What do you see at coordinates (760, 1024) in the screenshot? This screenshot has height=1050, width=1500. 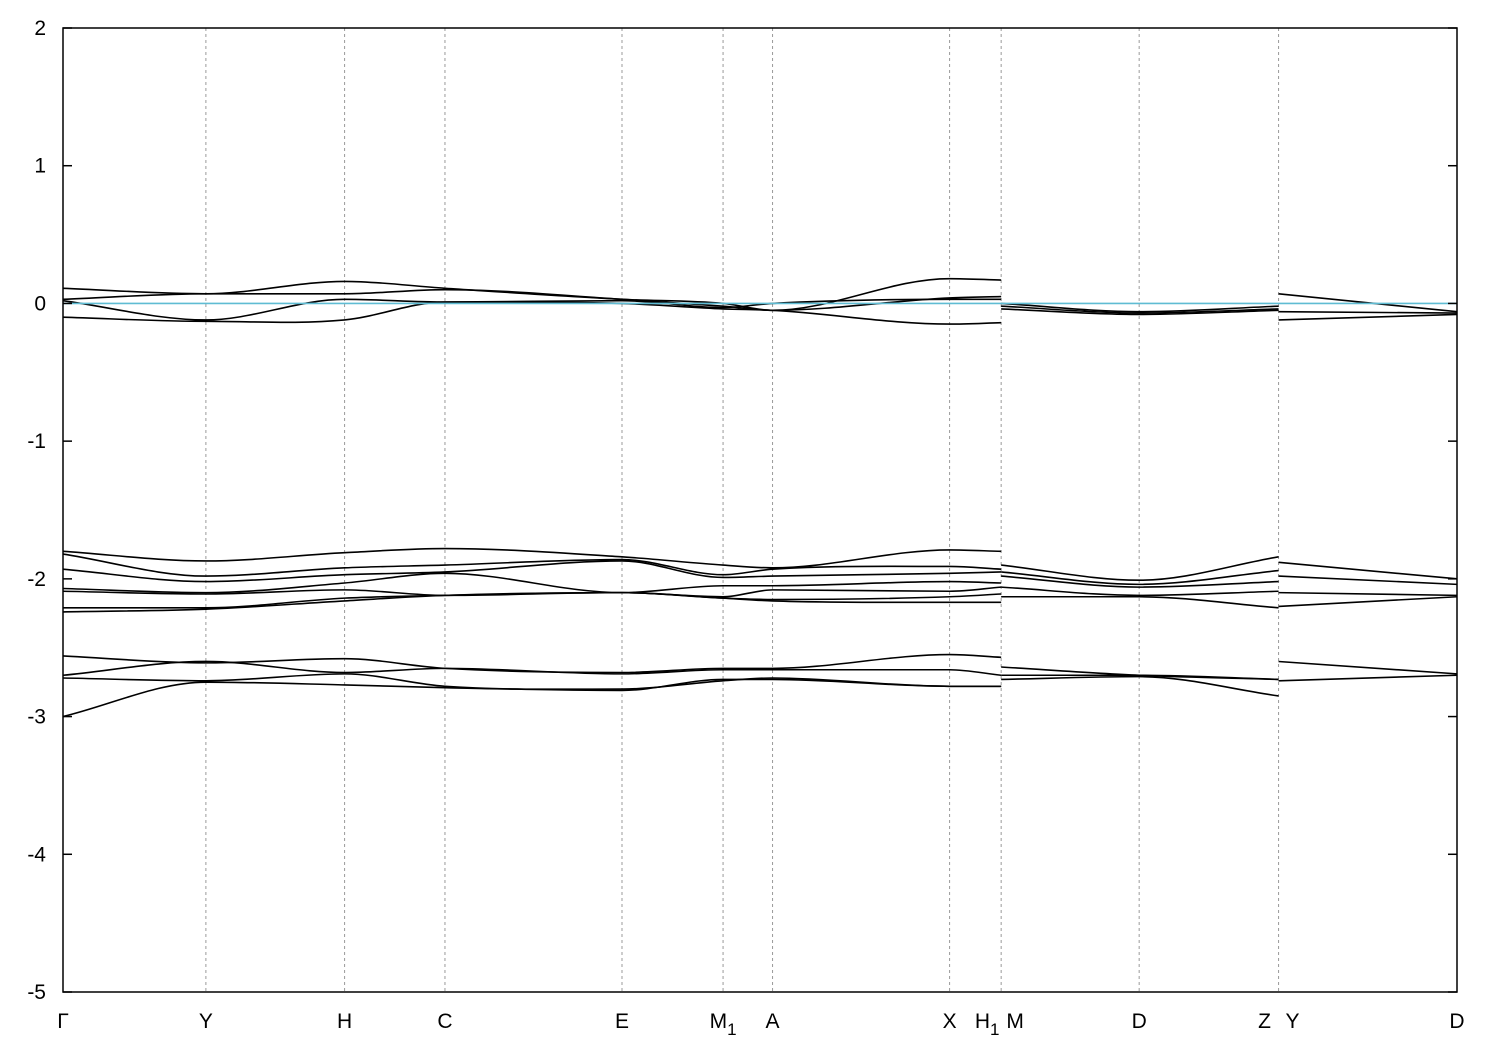 I see `x-axis: Γ Y H C E M1 A X H1 M D Z Y D` at bounding box center [760, 1024].